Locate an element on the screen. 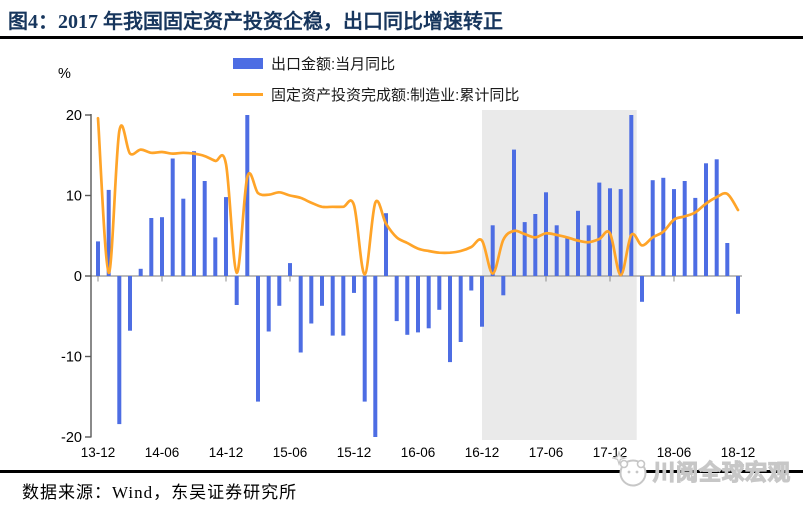  legend-line-swatch is located at coordinates (248, 94).